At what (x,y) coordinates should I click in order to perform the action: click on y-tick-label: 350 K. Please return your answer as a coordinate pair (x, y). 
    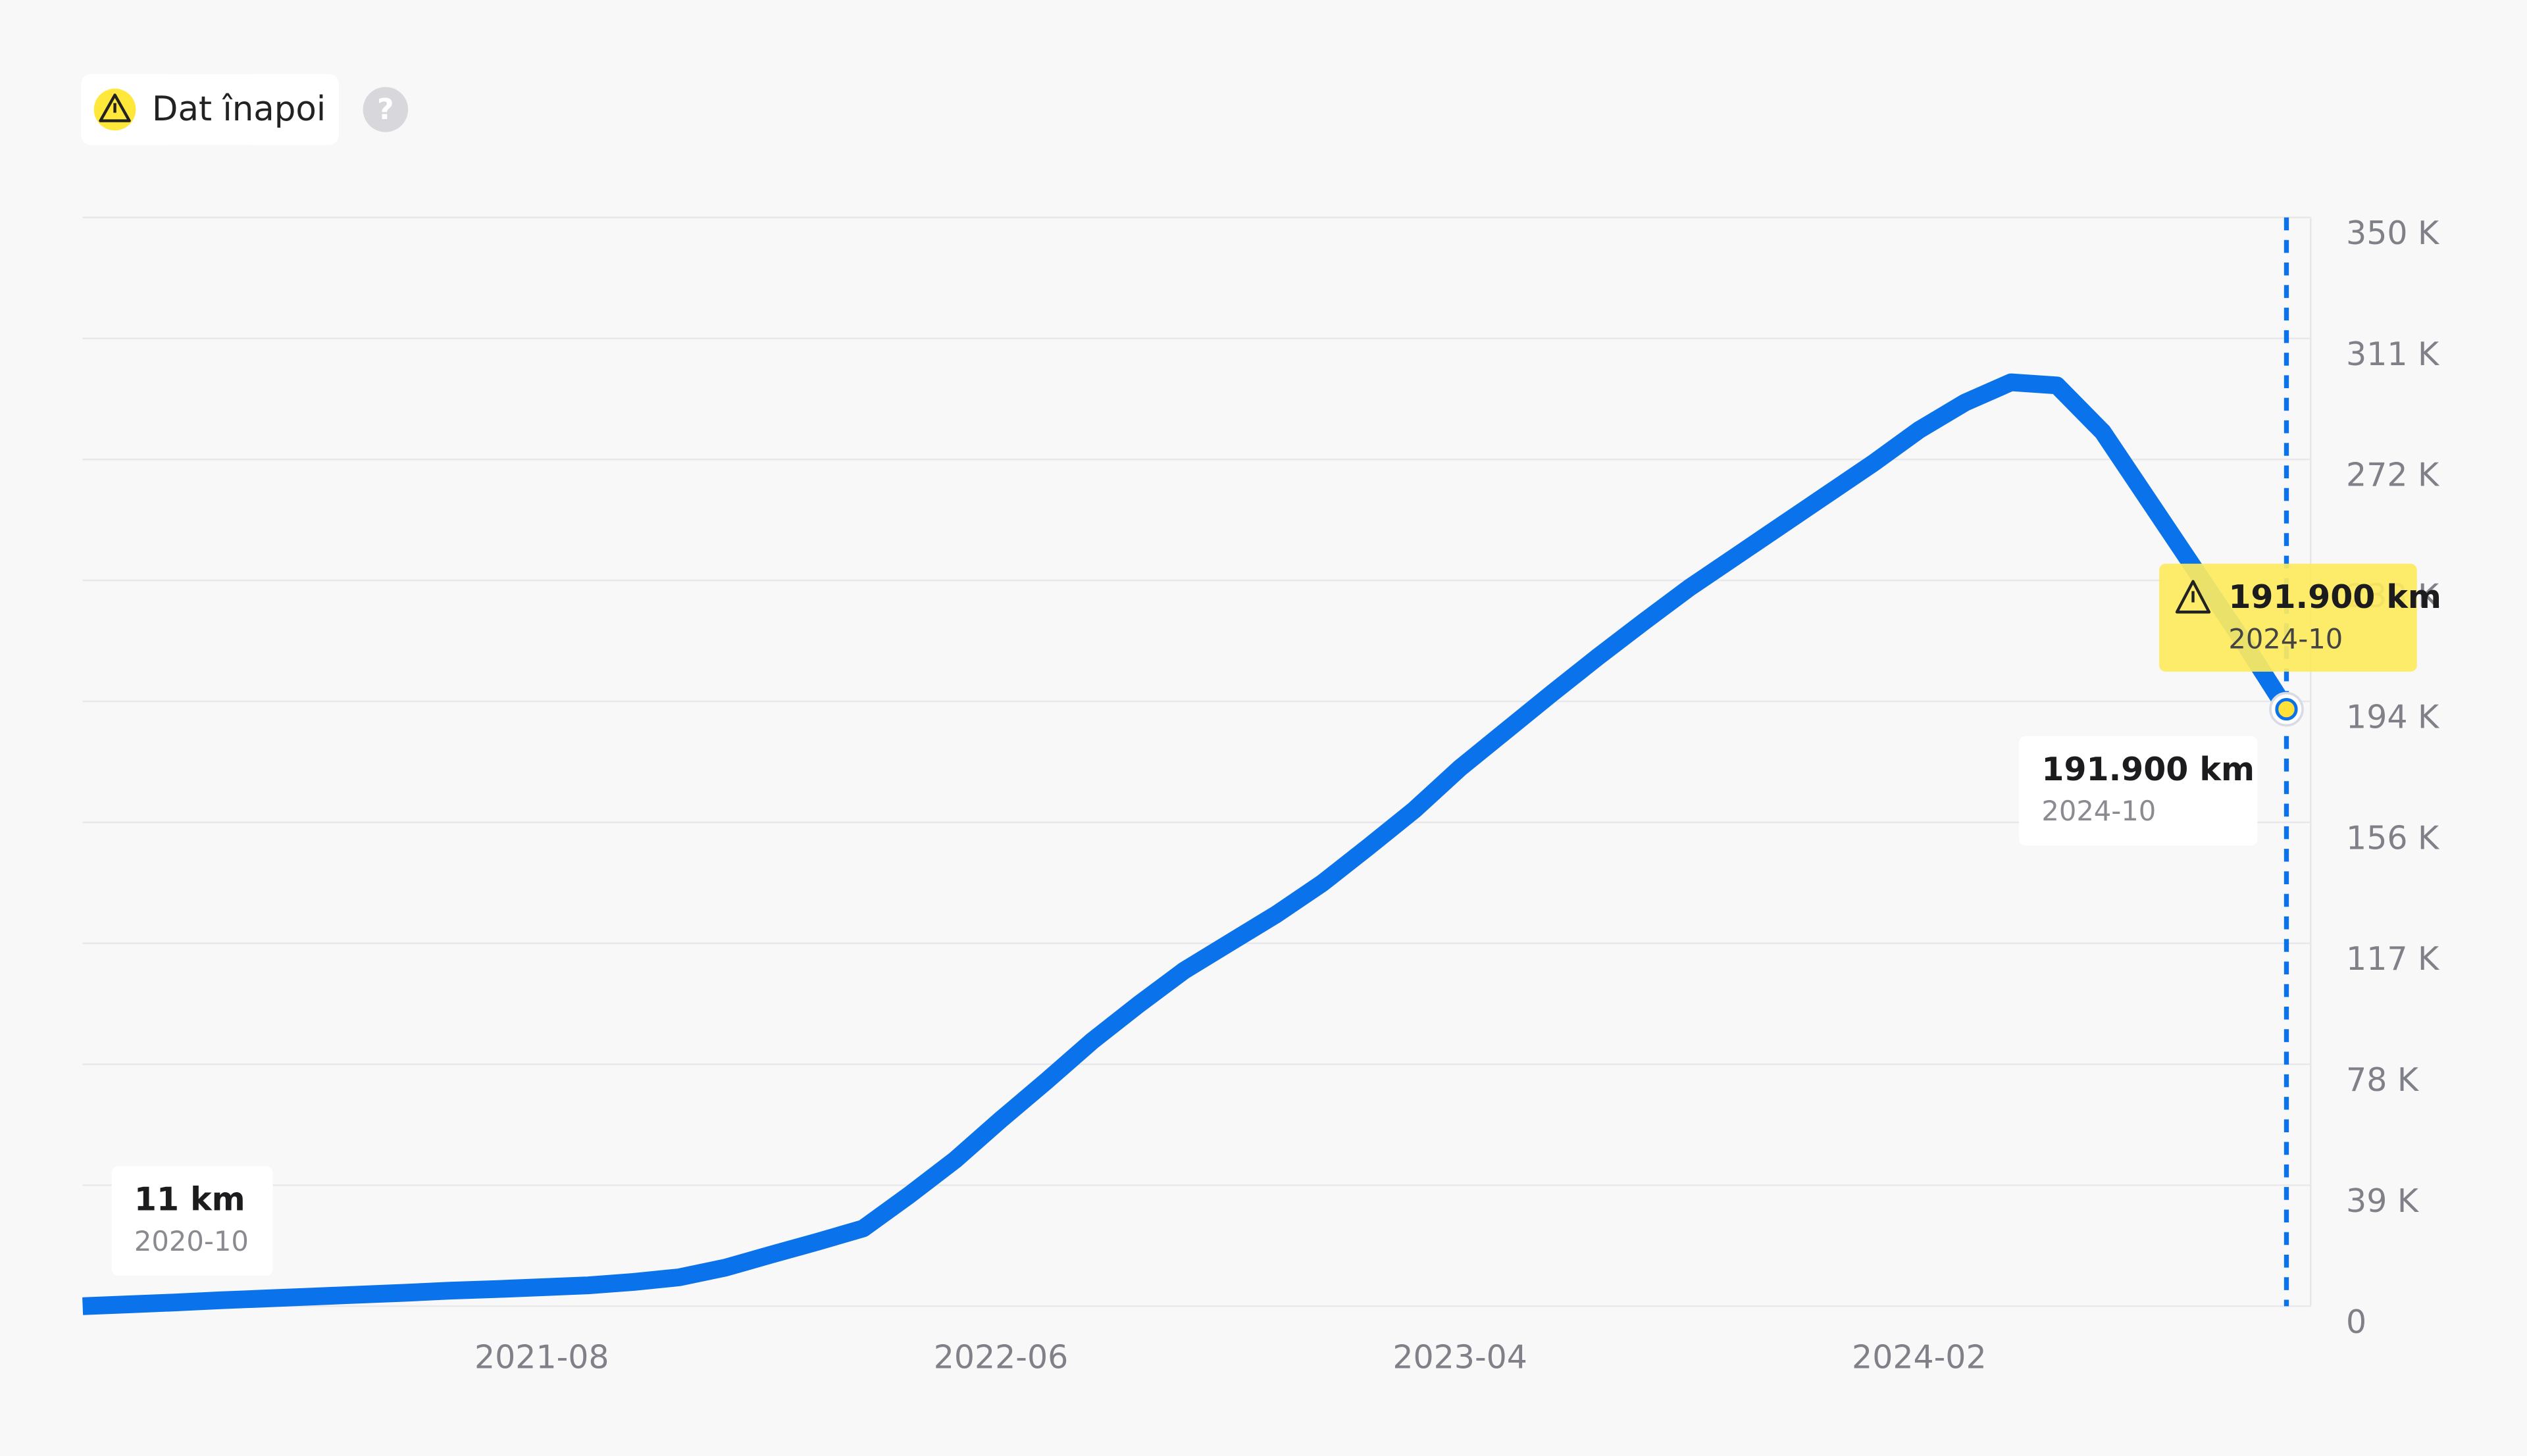
    Looking at the image, I should click on (2393, 233).